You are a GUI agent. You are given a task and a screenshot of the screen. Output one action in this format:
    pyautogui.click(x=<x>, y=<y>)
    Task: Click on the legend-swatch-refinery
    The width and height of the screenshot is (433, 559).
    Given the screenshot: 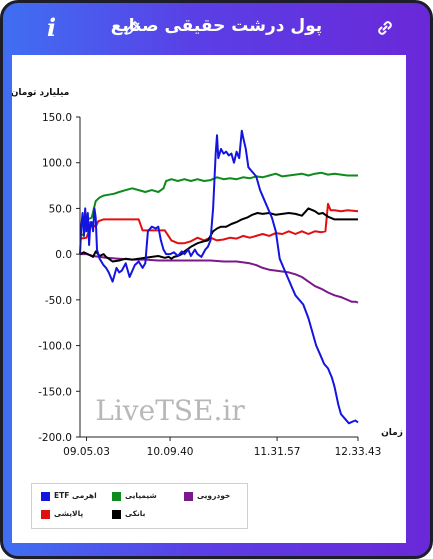 What is the action you would take?
    pyautogui.click(x=45, y=514)
    